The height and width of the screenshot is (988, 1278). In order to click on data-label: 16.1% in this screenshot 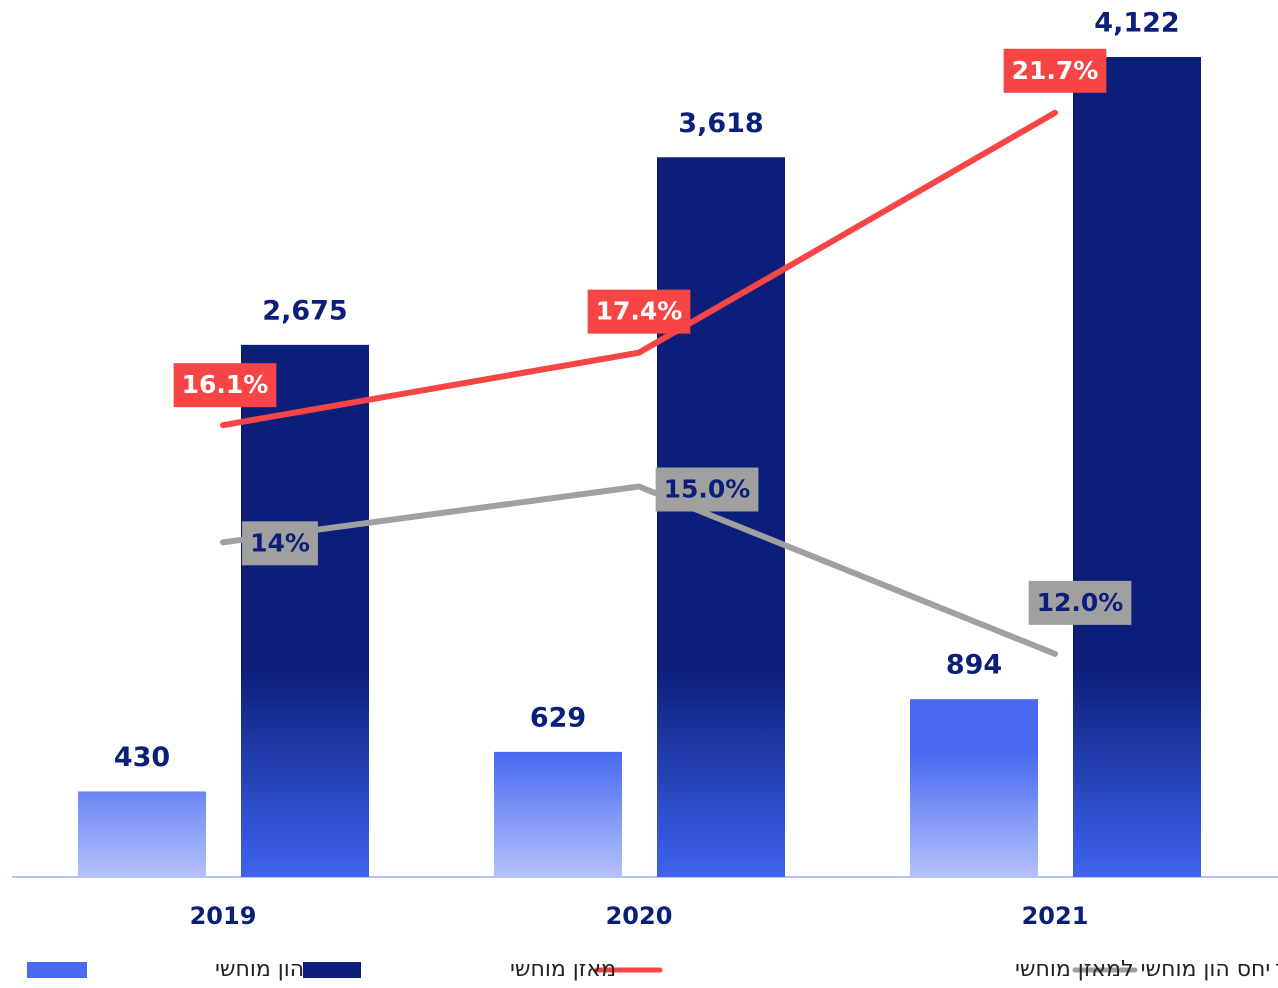, I will do `click(225, 384)`.